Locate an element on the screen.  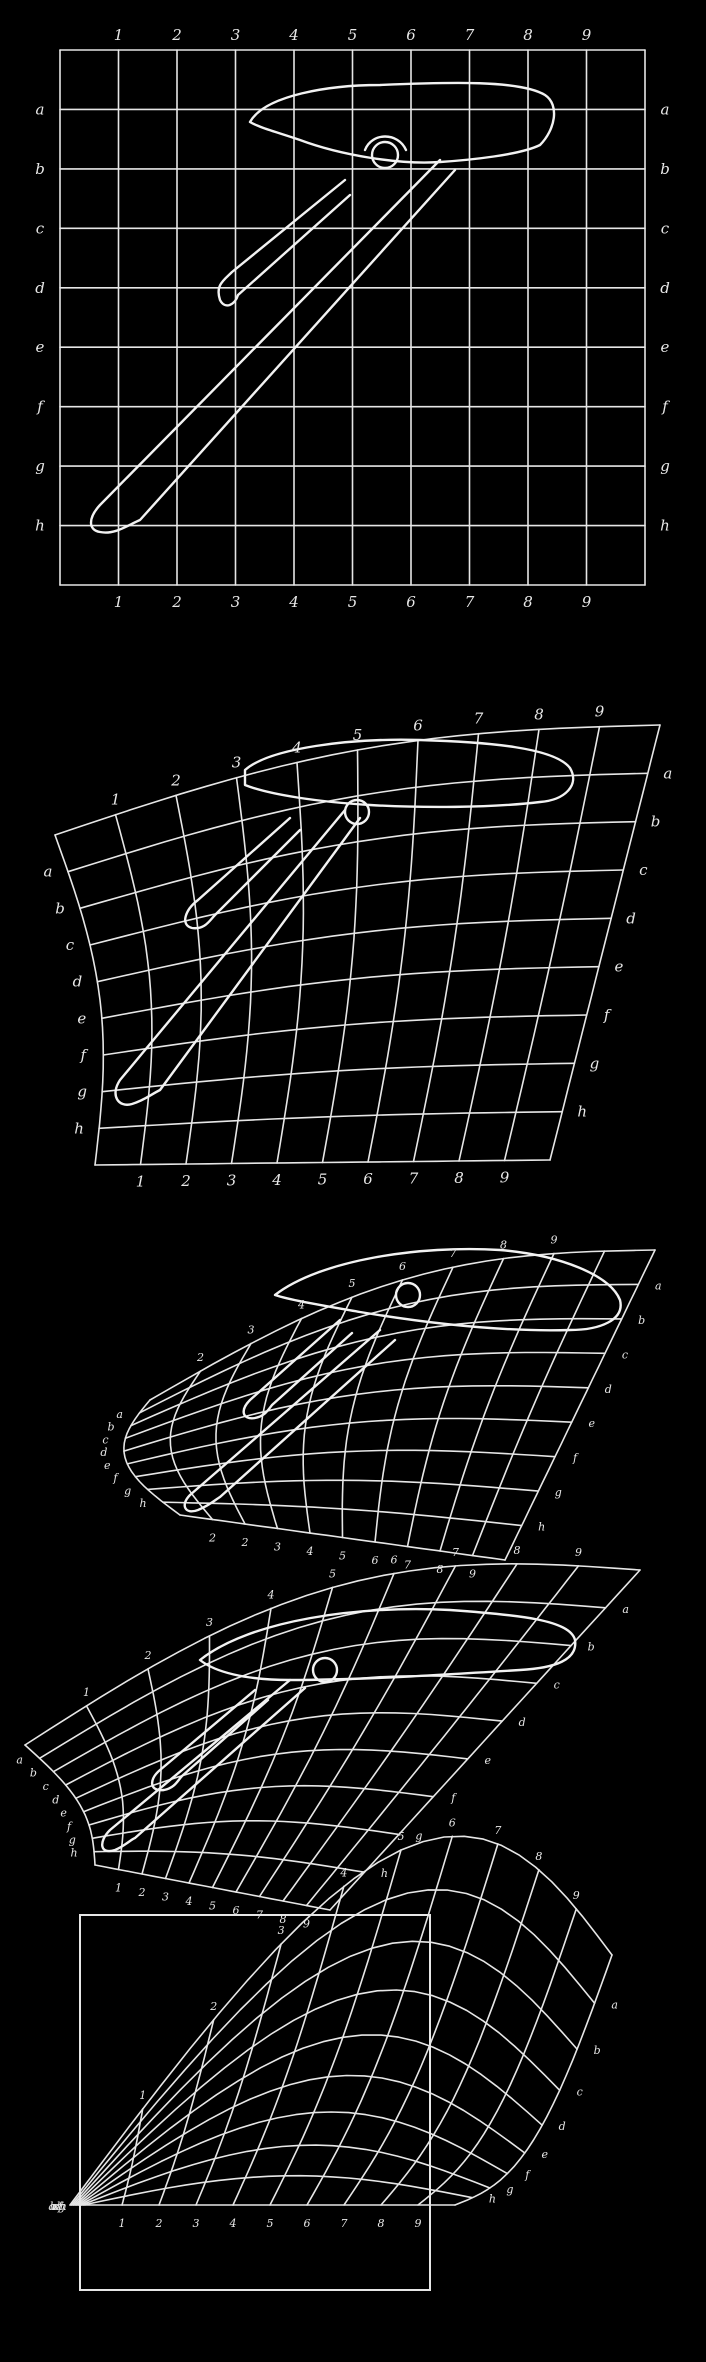
panel-5-grid is located at coordinates (341, 2020).